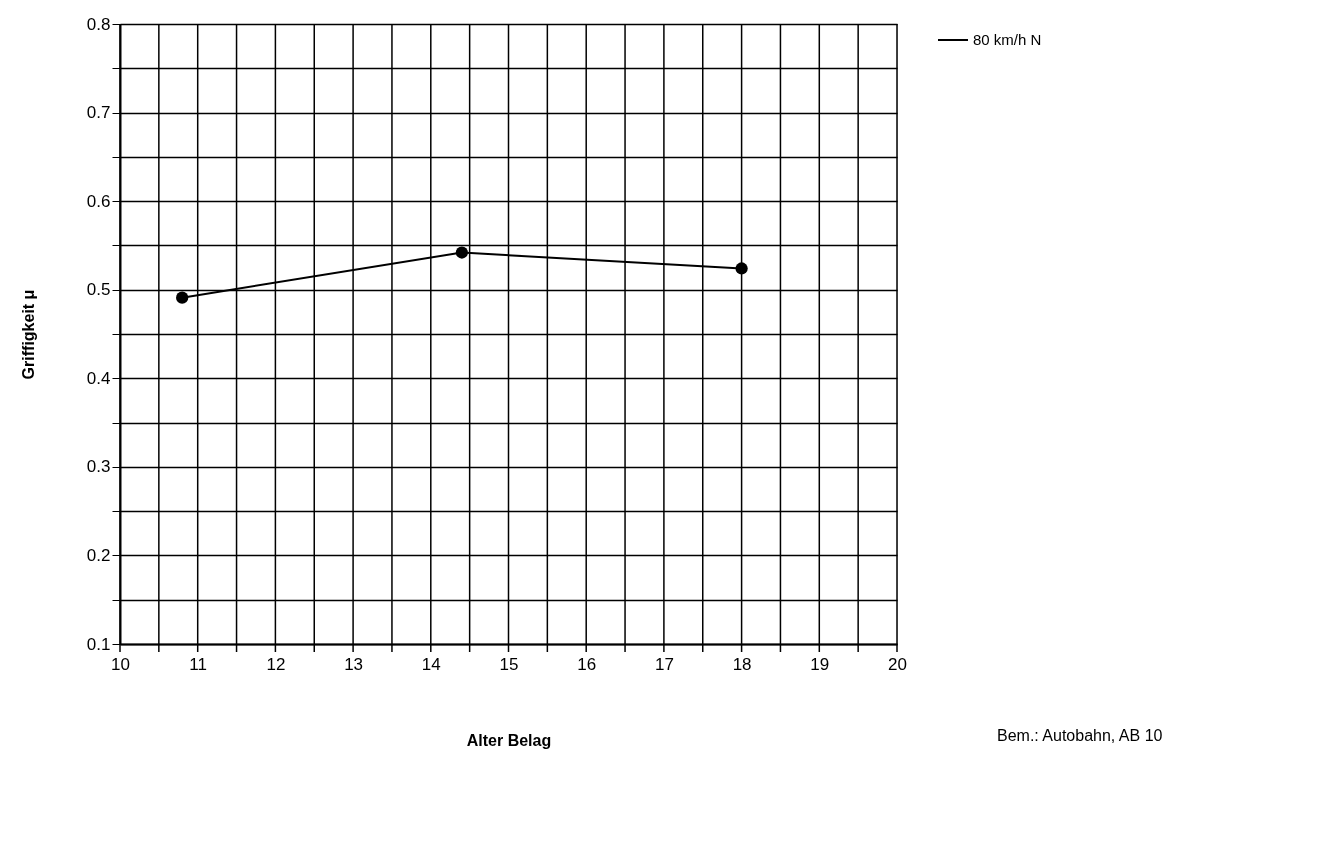  Describe the element at coordinates (431, 664) in the screenshot. I see `x-tick-label: 14` at that location.